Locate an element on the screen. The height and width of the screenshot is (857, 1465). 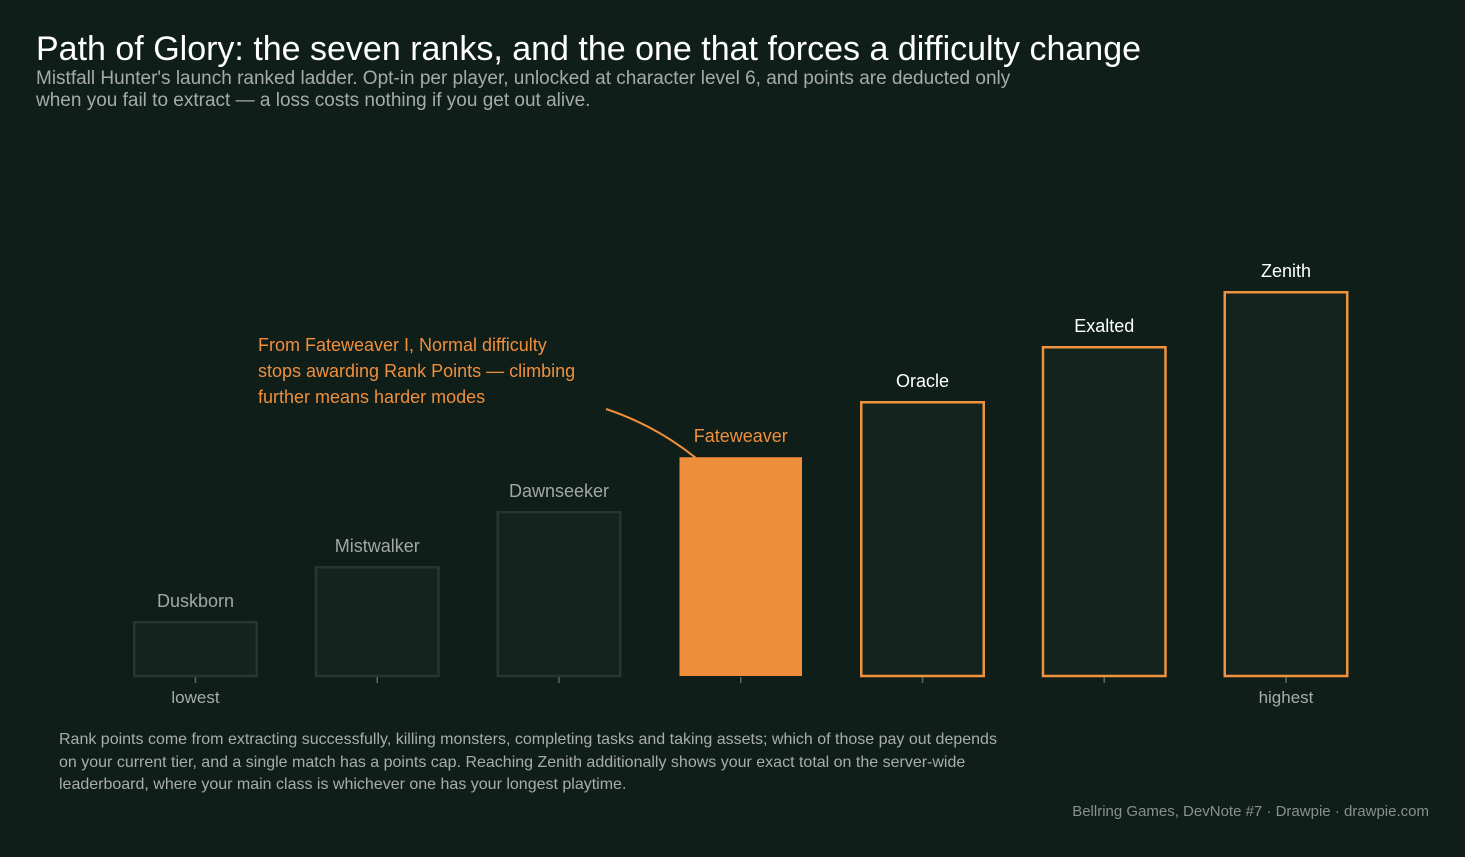
bar-label-dawnseeker: Dawnseeker is located at coordinates (559, 491).